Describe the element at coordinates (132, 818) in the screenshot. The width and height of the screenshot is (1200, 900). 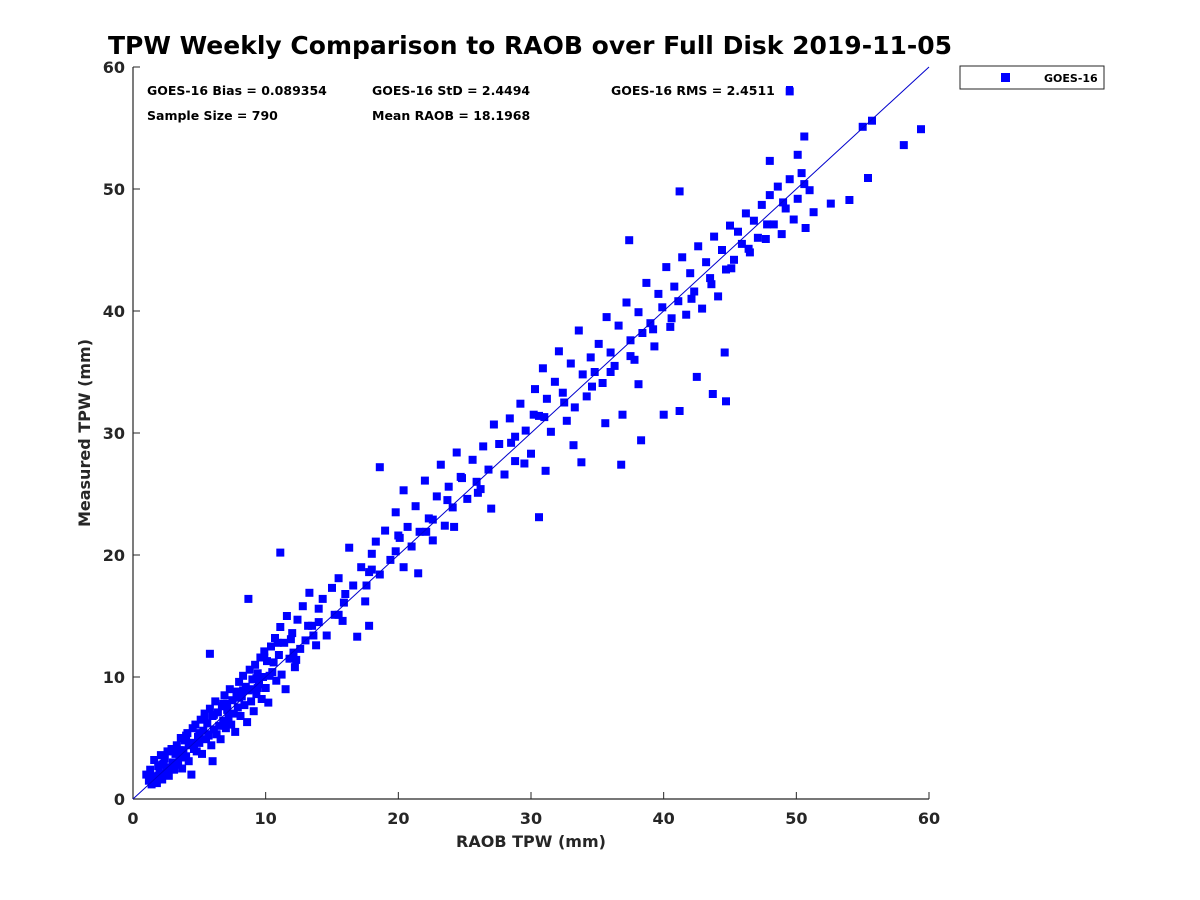
I see `x-tick-label: 0` at that location.